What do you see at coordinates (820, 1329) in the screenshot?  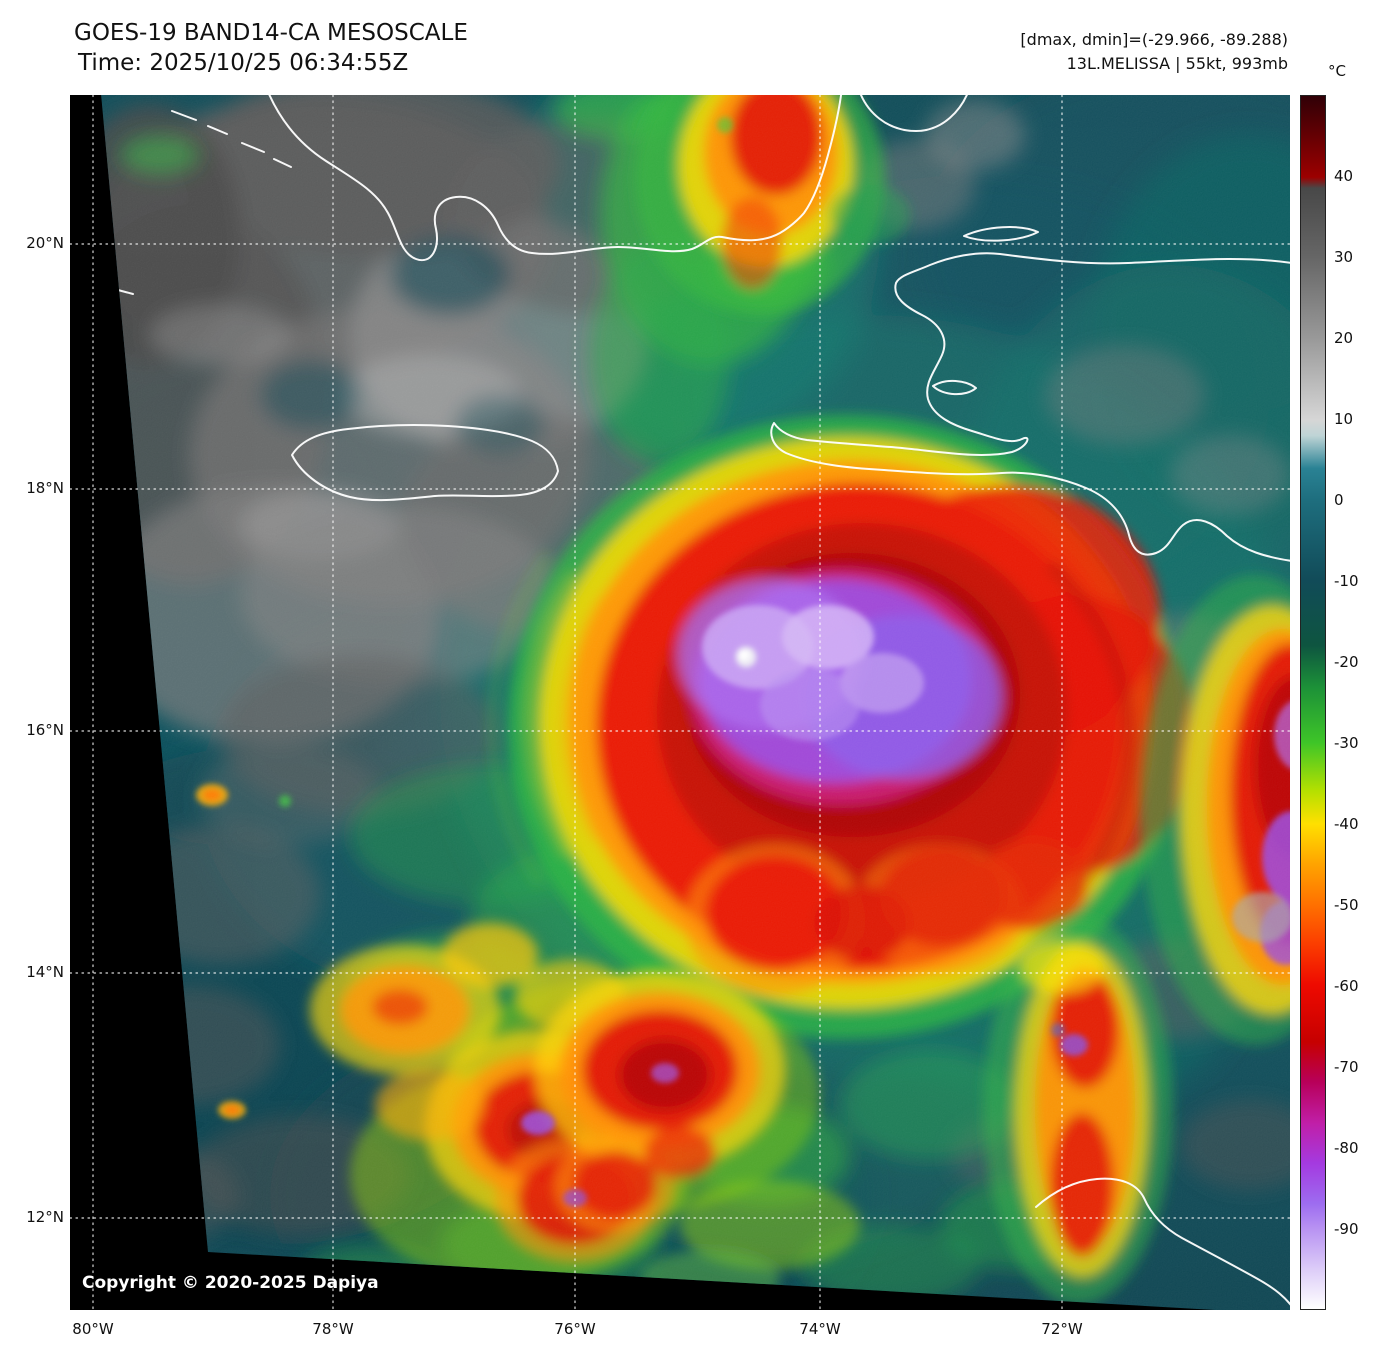 I see `lon-label-74w: 74°W` at bounding box center [820, 1329].